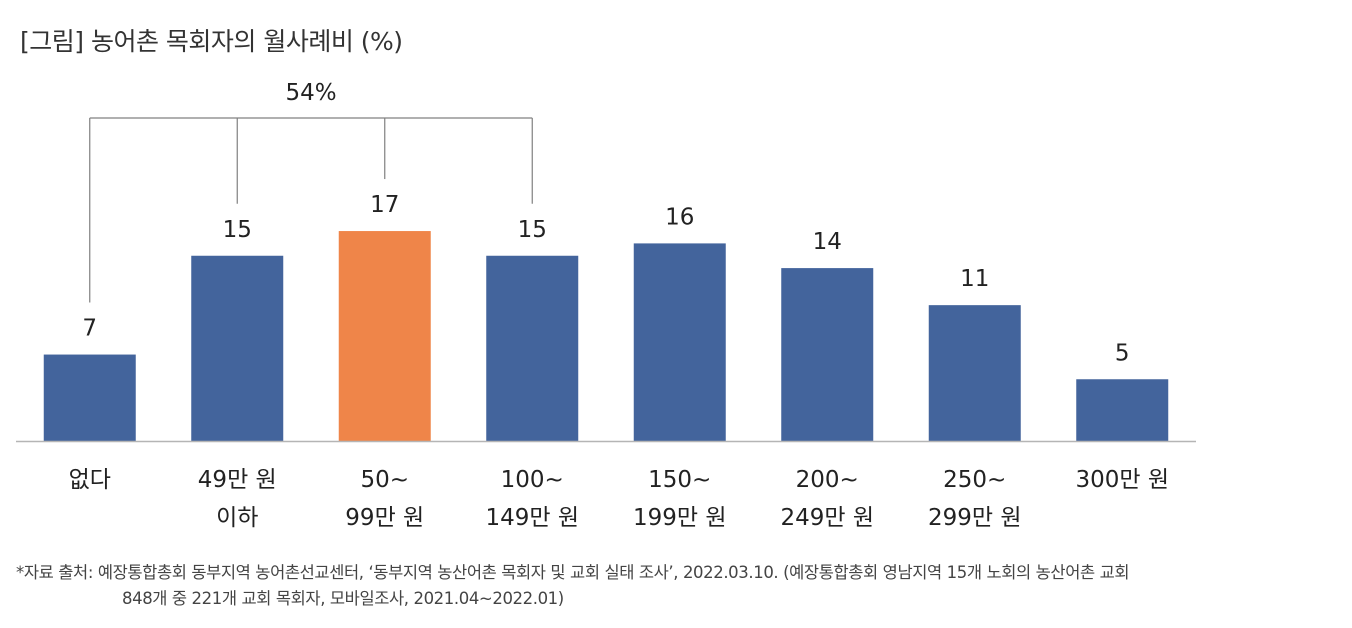  Describe the element at coordinates (975, 518) in the screenshot. I see `x-tick-label-6-line-2: 299만 원` at that location.